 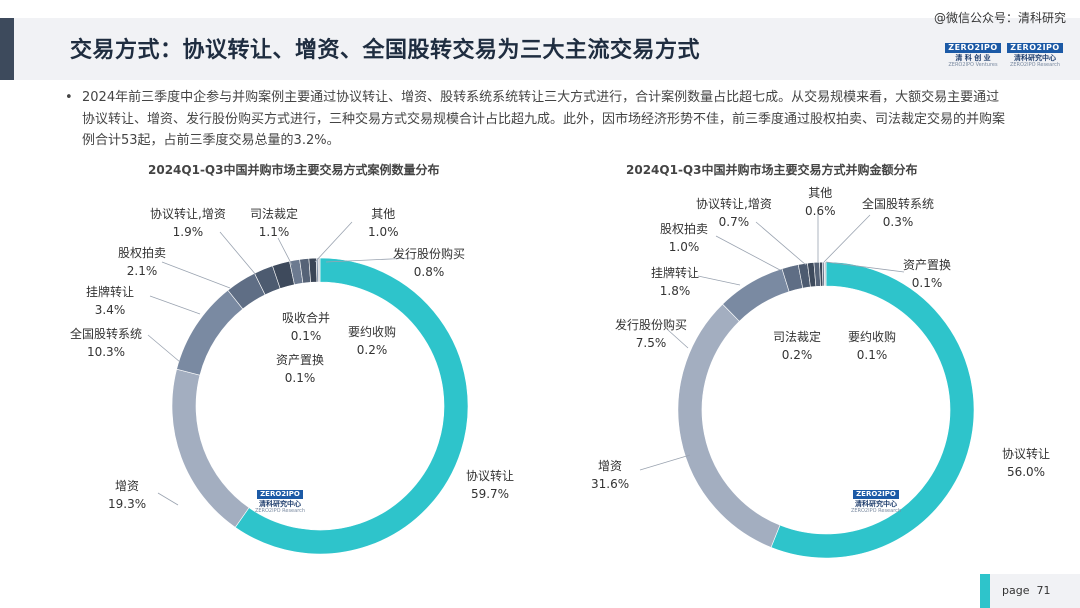 What do you see at coordinates (300, 369) in the screenshot?
I see `label-c1-zichan: 资产置换 0.1%` at bounding box center [300, 369].